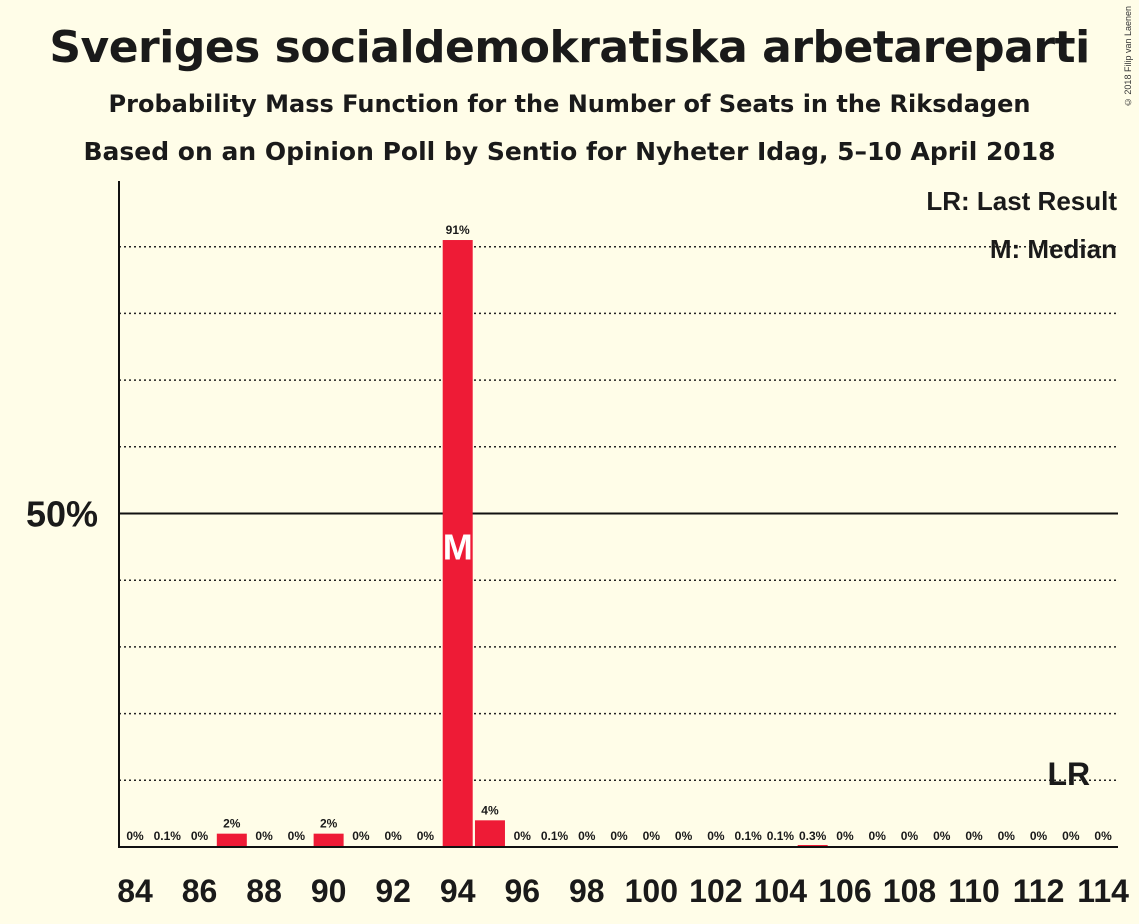 The image size is (1139, 924). What do you see at coordinates (458, 547) in the screenshot?
I see `median-marker: M` at bounding box center [458, 547].